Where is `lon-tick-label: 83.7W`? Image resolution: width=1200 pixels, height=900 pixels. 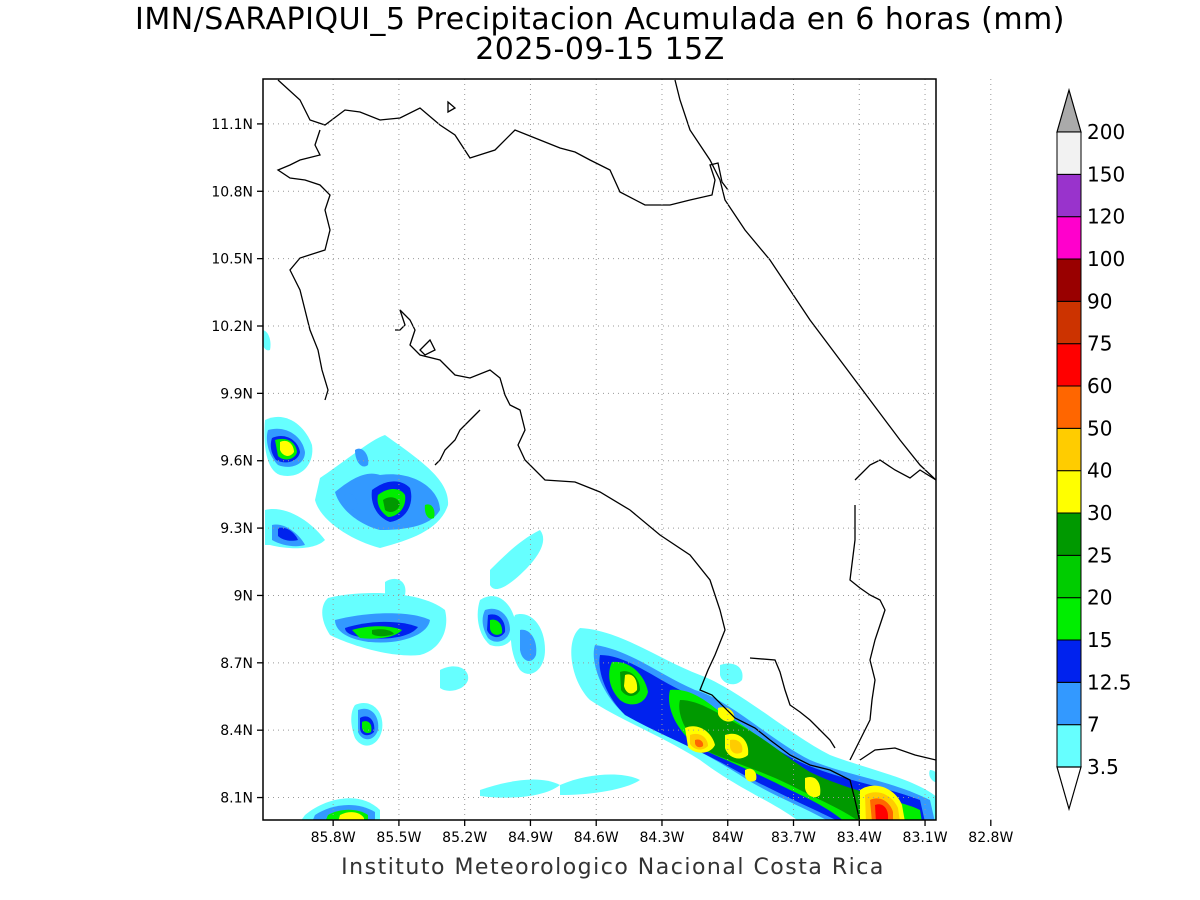
lon-tick-label: 83.7W is located at coordinates (793, 838).